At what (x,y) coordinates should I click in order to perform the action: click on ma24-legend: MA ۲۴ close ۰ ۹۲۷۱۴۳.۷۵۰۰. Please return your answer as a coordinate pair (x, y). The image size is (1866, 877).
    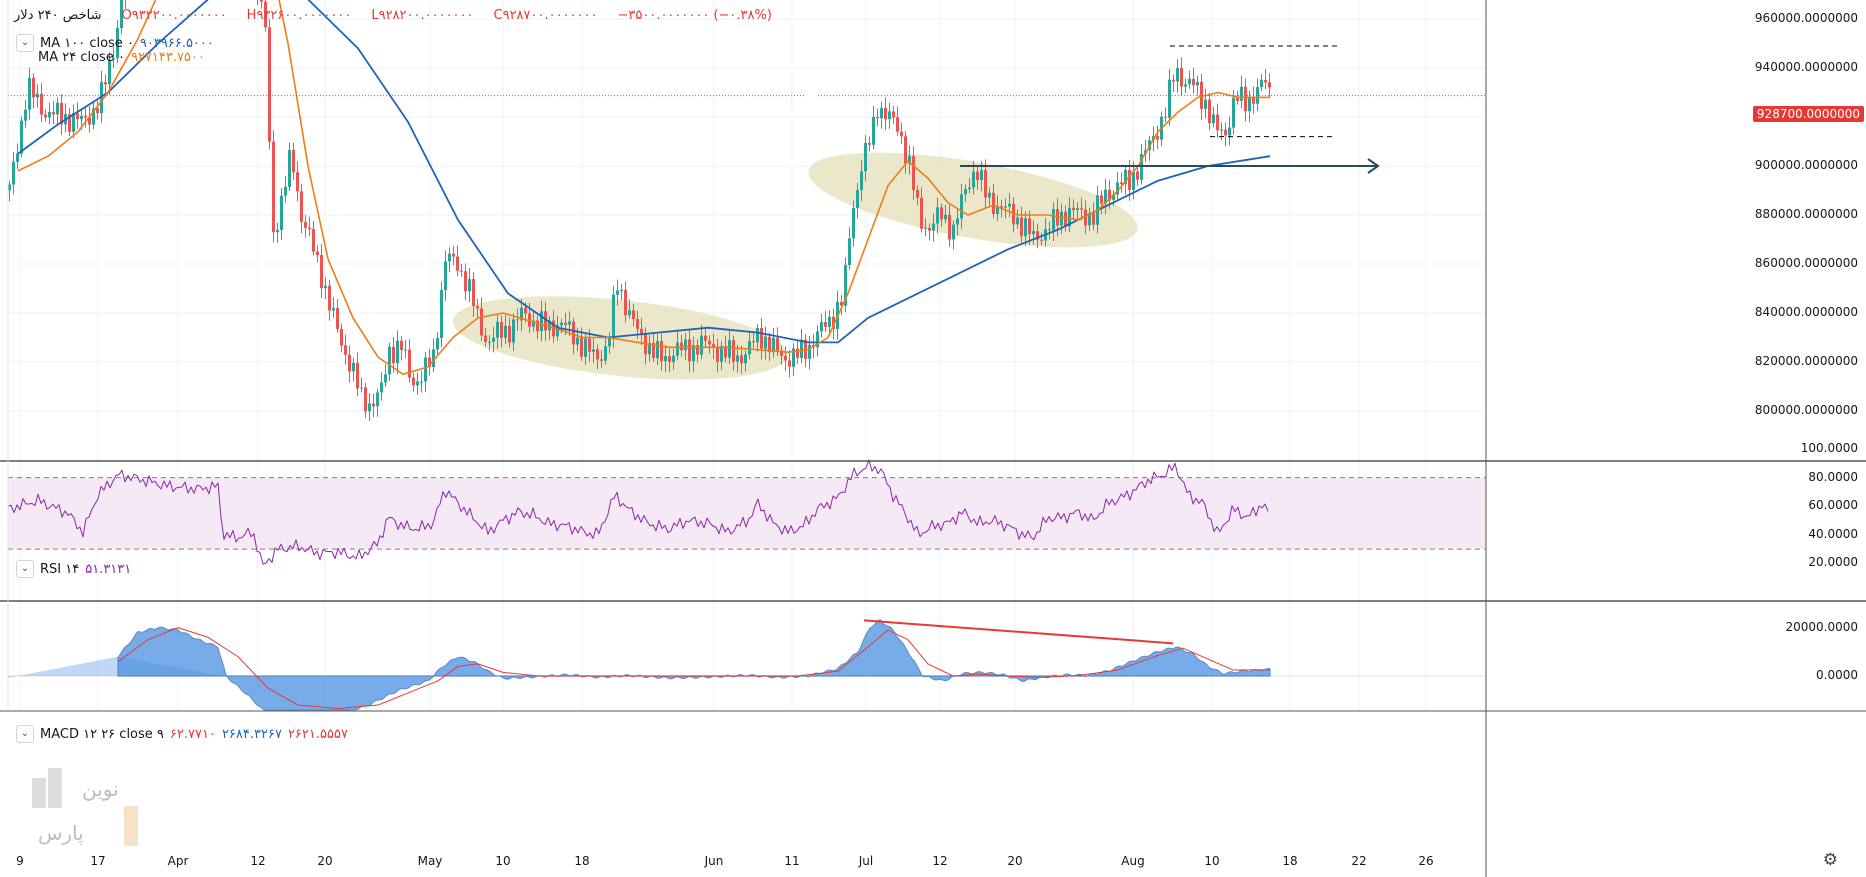
    Looking at the image, I should click on (121, 57).